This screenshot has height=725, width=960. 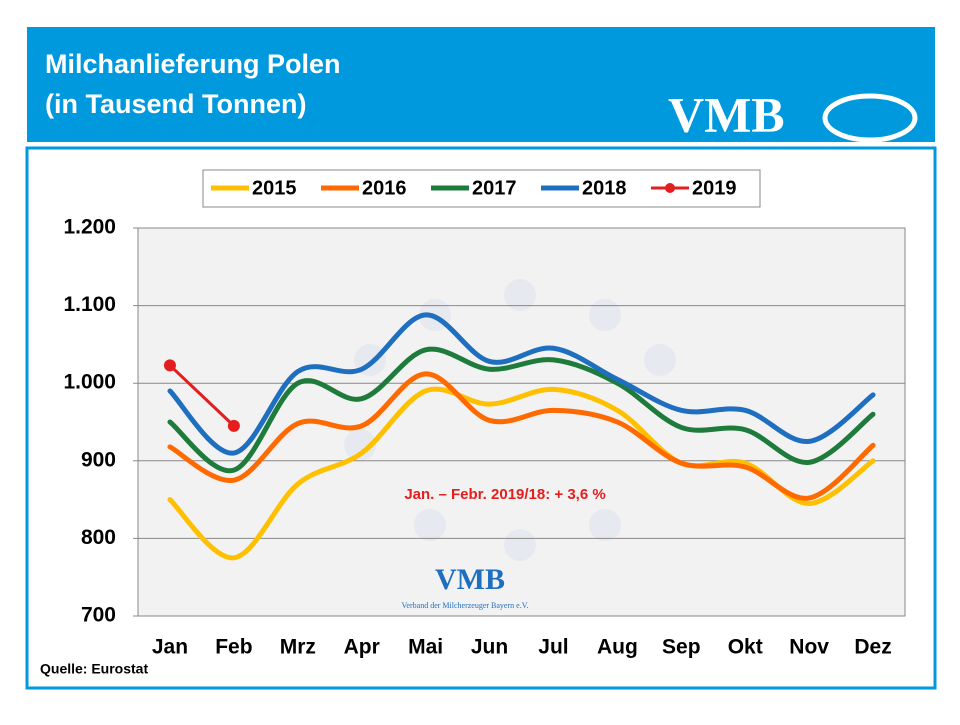 What do you see at coordinates (89, 227) in the screenshot?
I see `y-tick-label: 1.200` at bounding box center [89, 227].